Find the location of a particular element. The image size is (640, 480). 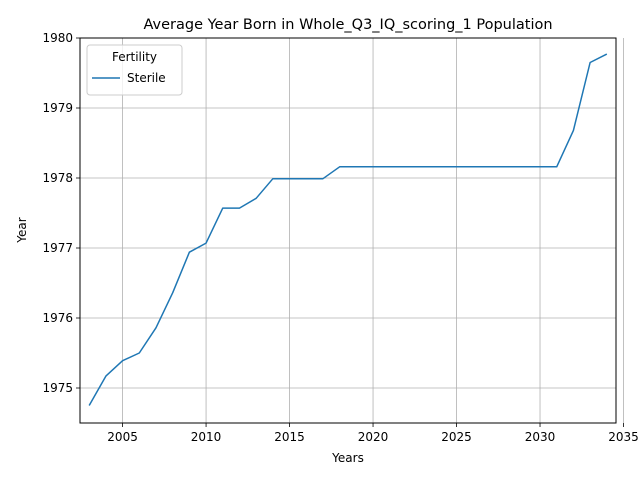

y-axis-label: Year is located at coordinates (22, 230).